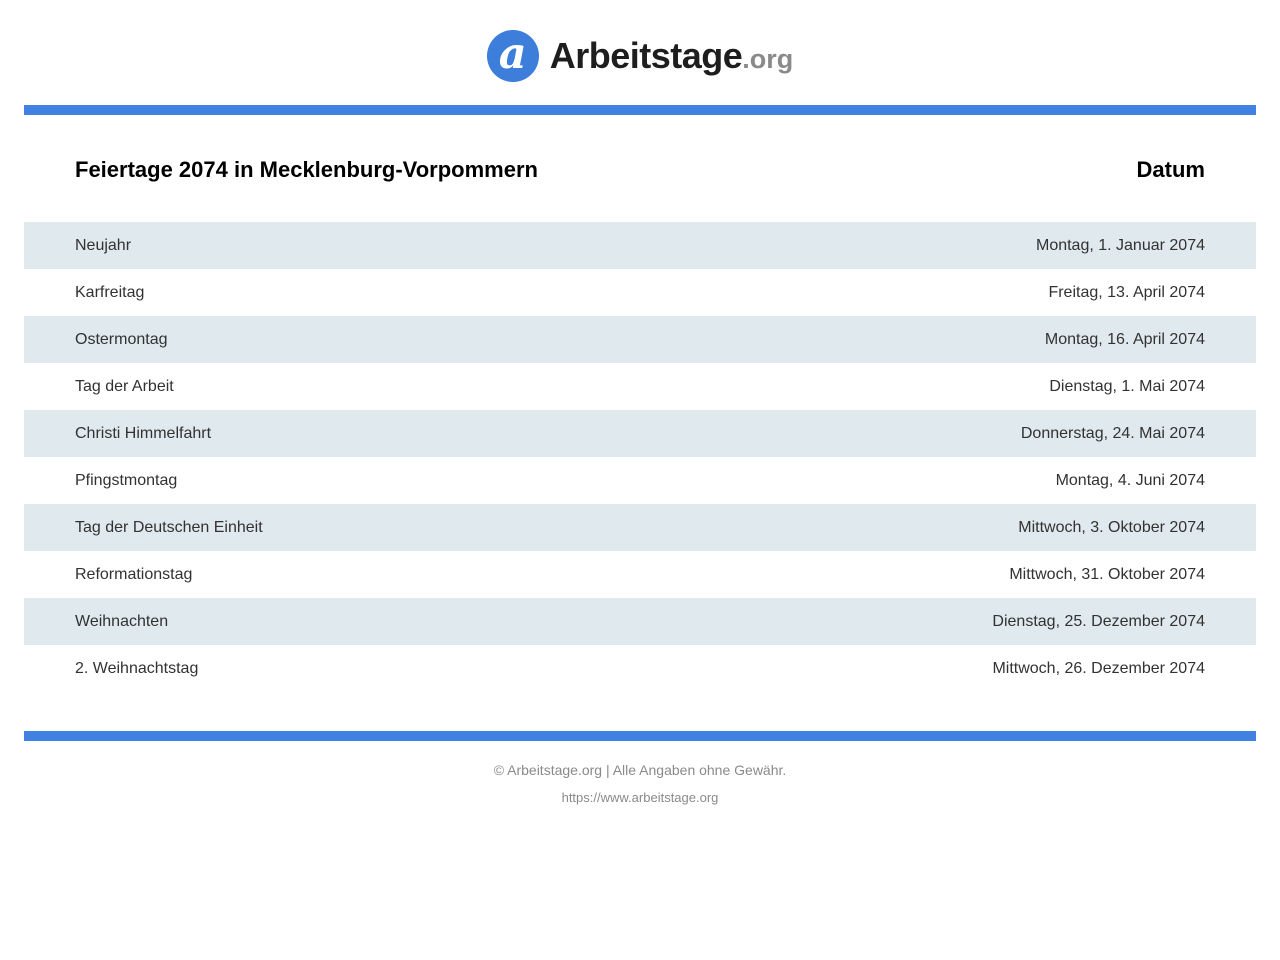  What do you see at coordinates (137, 668) in the screenshot?
I see `holiday-name: 2. Weihnachtstag` at bounding box center [137, 668].